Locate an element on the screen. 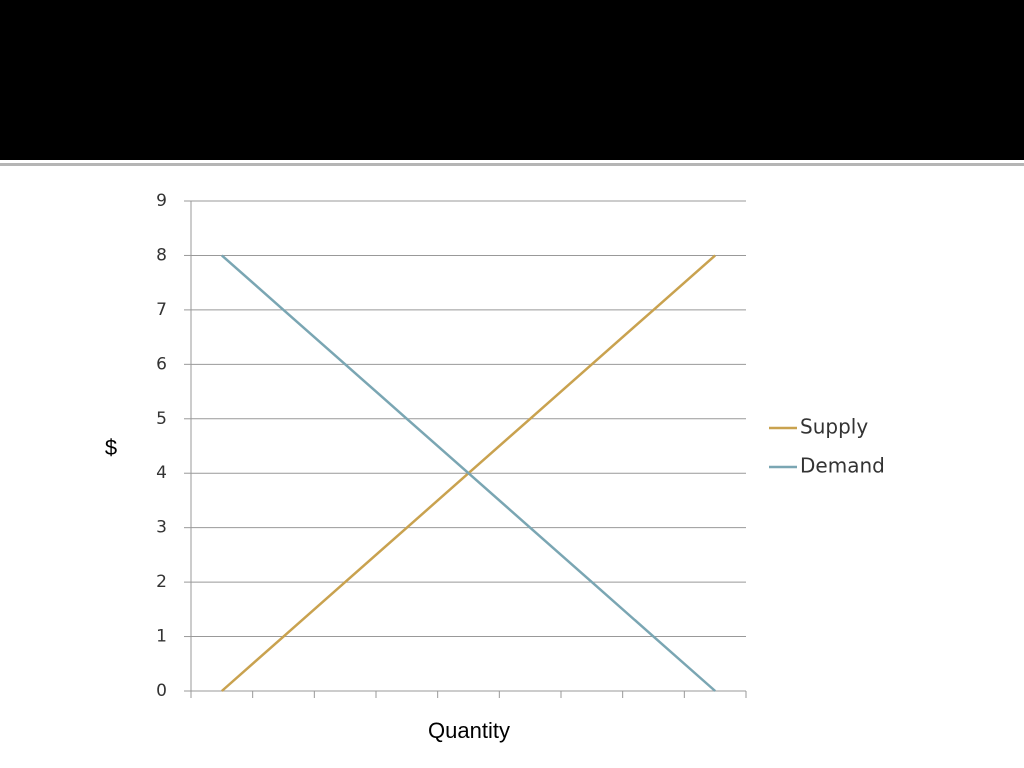 The width and height of the screenshot is (1024, 768). y-tick-label: 7 is located at coordinates (161, 310).